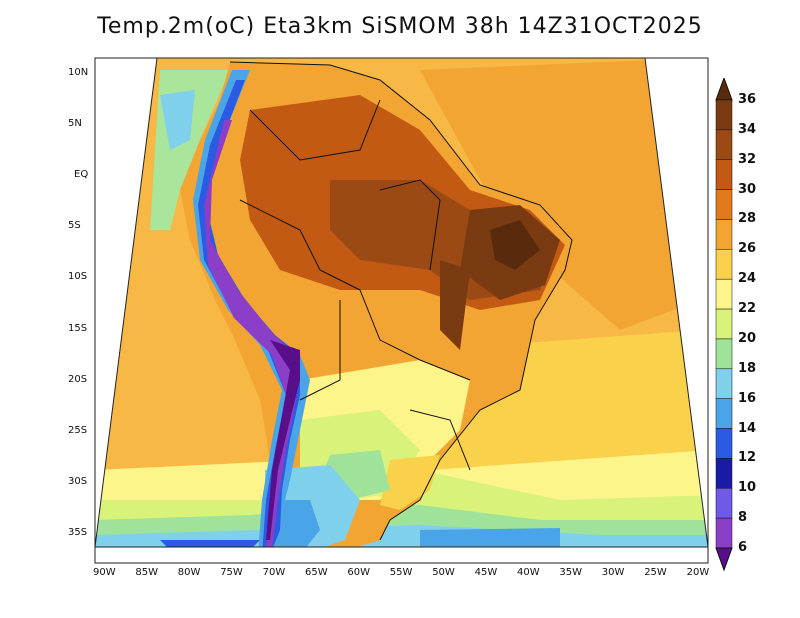 This screenshot has width=800, height=618. What do you see at coordinates (316, 572) in the screenshot?
I see `lon-tick-label: 65W` at bounding box center [316, 572].